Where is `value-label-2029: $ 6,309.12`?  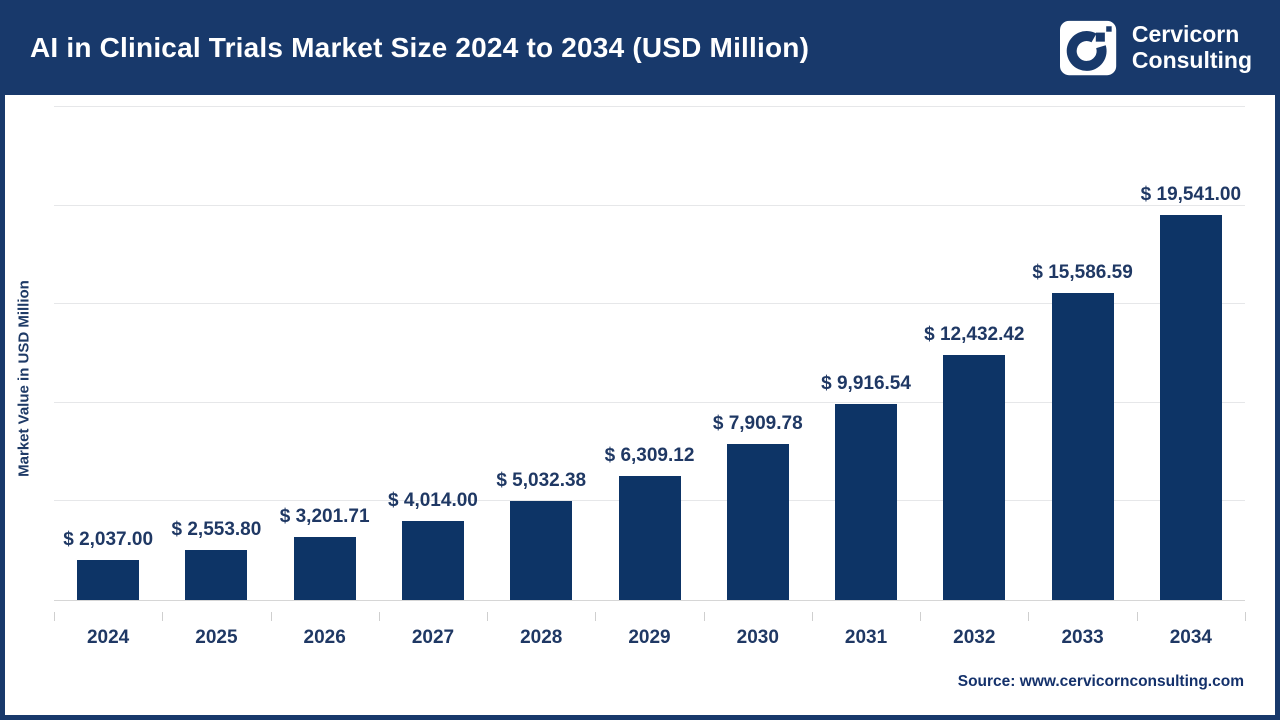
value-label-2029: $ 6,309.12 is located at coordinates (649, 455).